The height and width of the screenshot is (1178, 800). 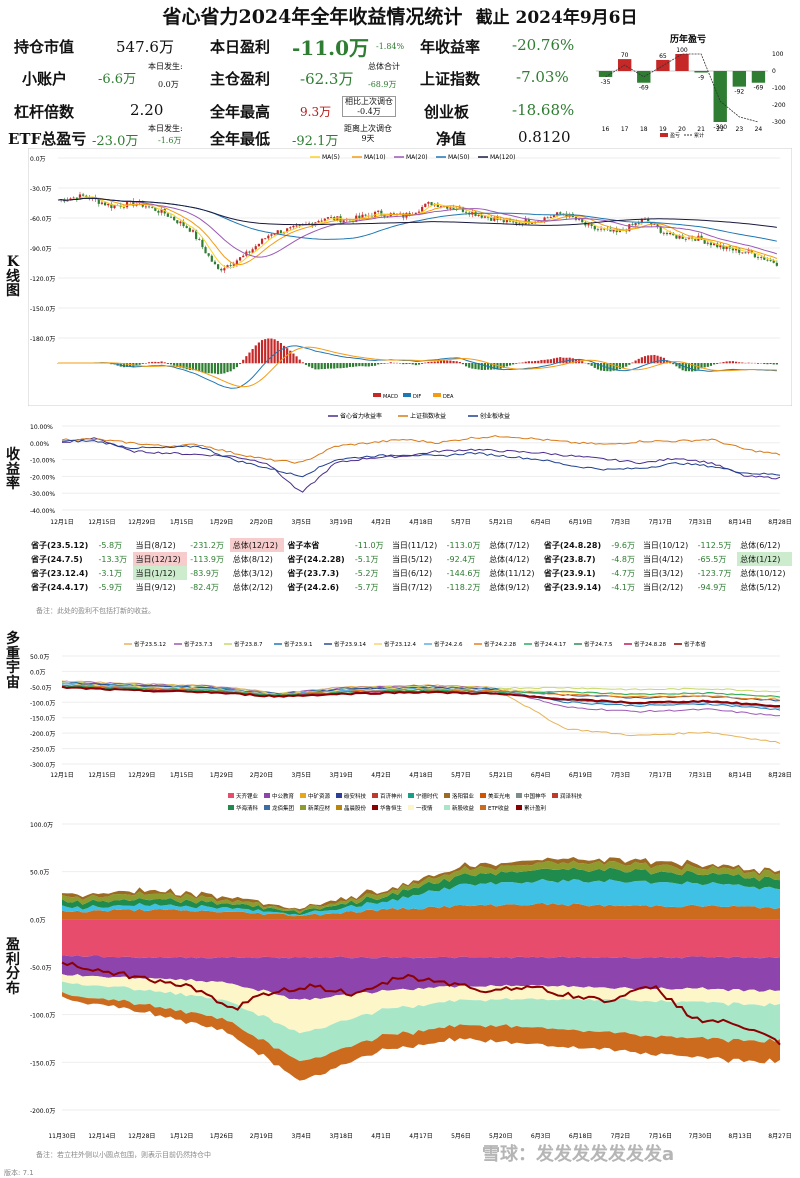 What do you see at coordinates (498, 808) in the screenshot?
I see `pnl-legend-label: ETF收益` at bounding box center [498, 808].